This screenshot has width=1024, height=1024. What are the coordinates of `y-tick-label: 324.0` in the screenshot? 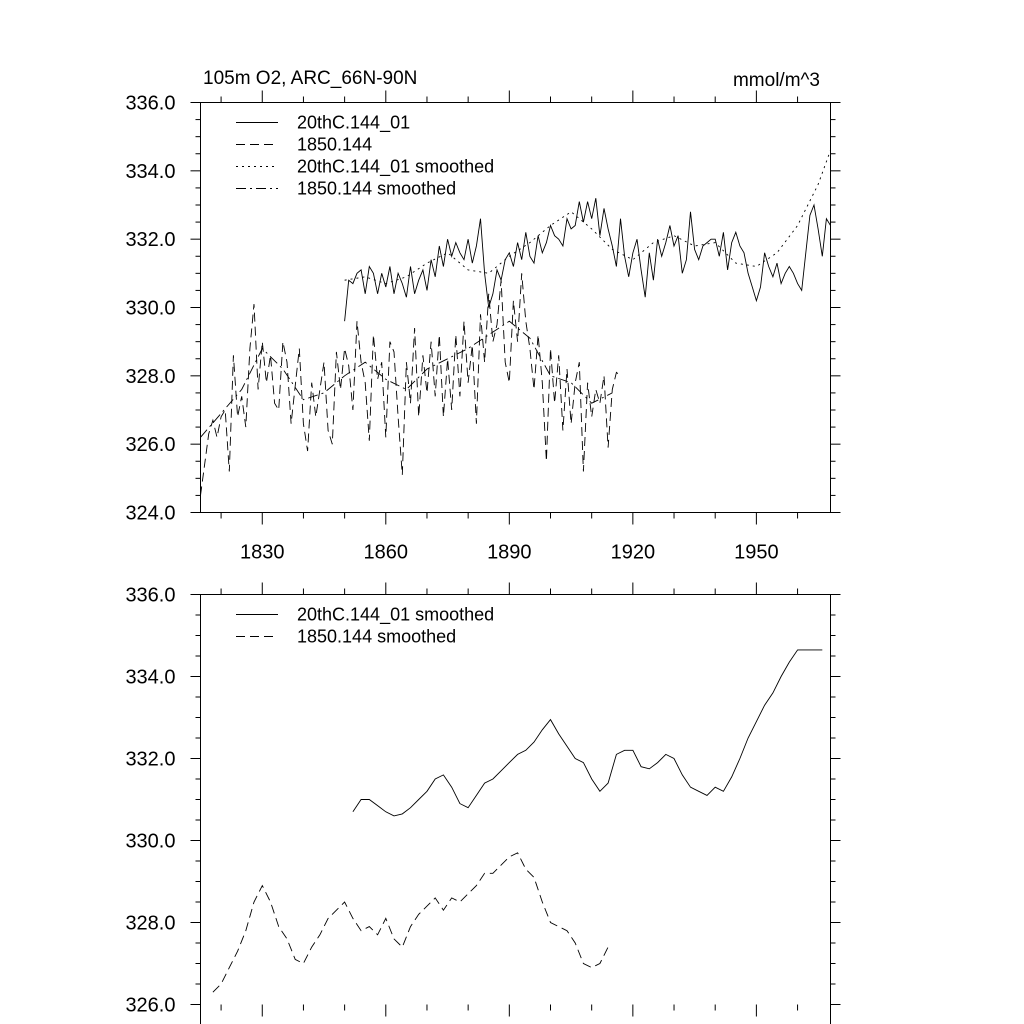 It's located at (150, 514).